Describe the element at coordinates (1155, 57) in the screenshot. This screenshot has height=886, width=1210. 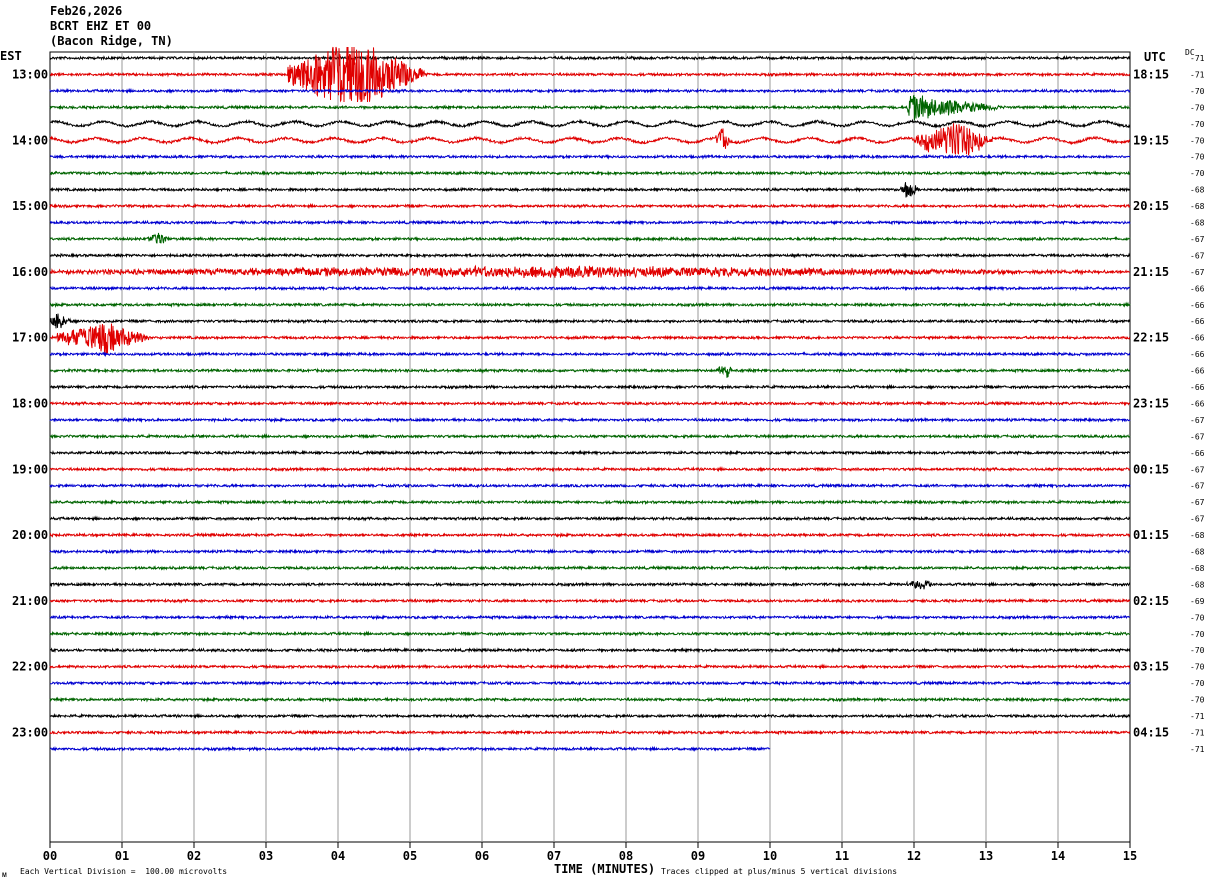
I see `right-timezone-label: UTC` at that location.